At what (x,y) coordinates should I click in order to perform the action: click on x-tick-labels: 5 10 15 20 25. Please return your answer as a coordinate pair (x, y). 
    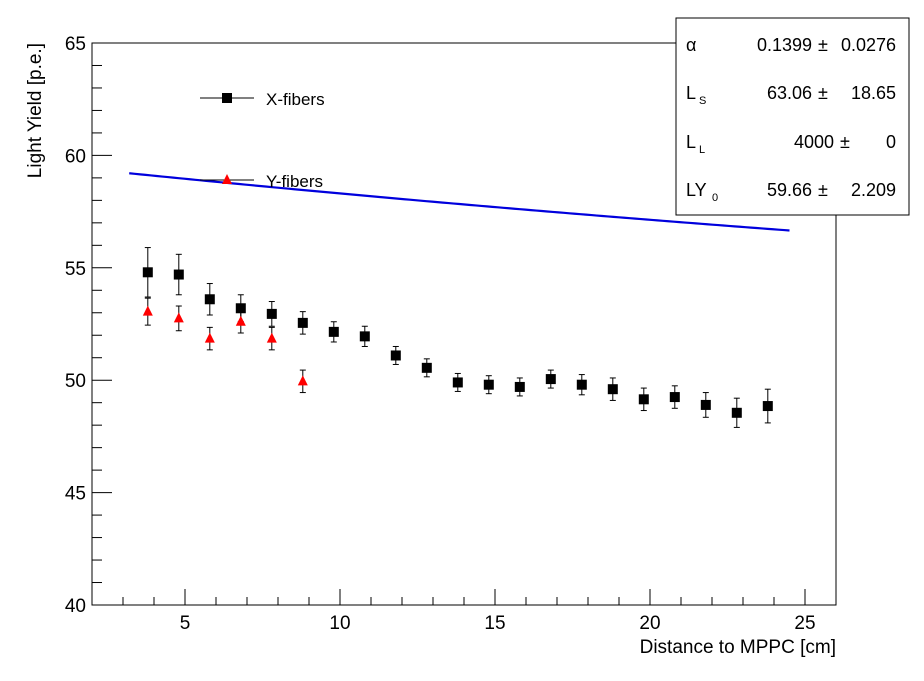
    Looking at the image, I should click on (498, 623).